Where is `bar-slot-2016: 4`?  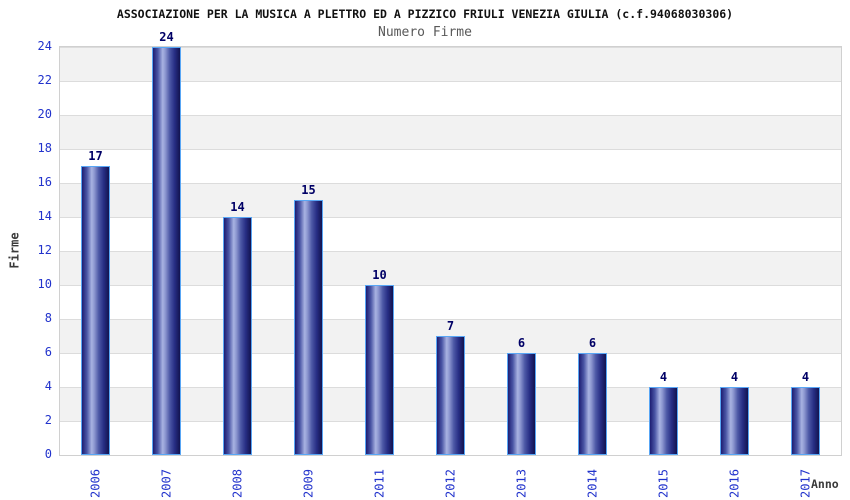
bar-slot-2016: 4 is located at coordinates (734, 251).